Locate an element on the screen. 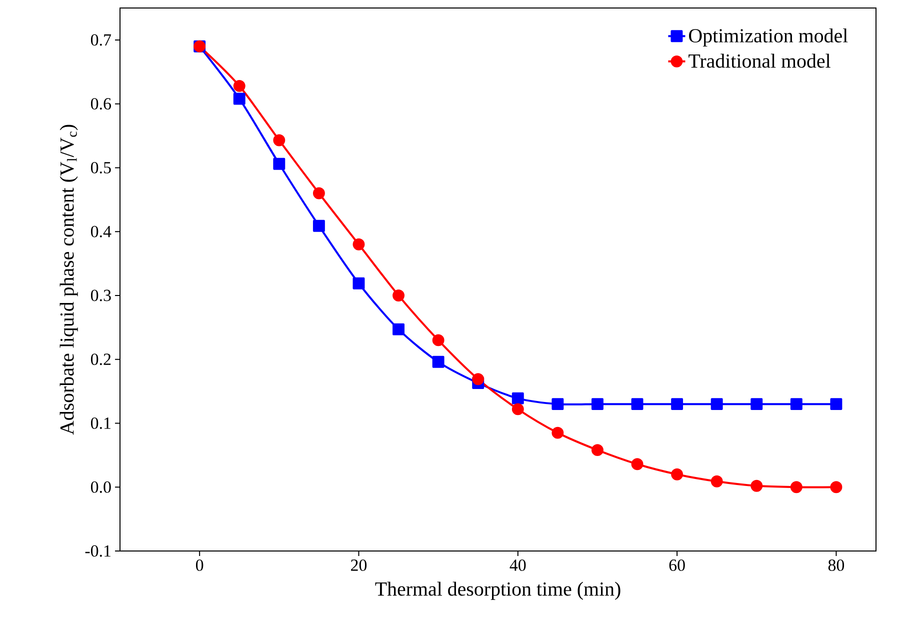 The height and width of the screenshot is (630, 905). legend-label: Traditional model is located at coordinates (759, 61).